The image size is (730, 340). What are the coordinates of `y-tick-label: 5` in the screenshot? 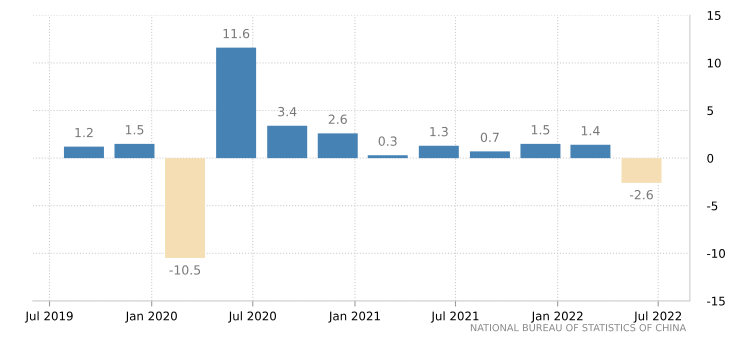 It's located at (710, 111).